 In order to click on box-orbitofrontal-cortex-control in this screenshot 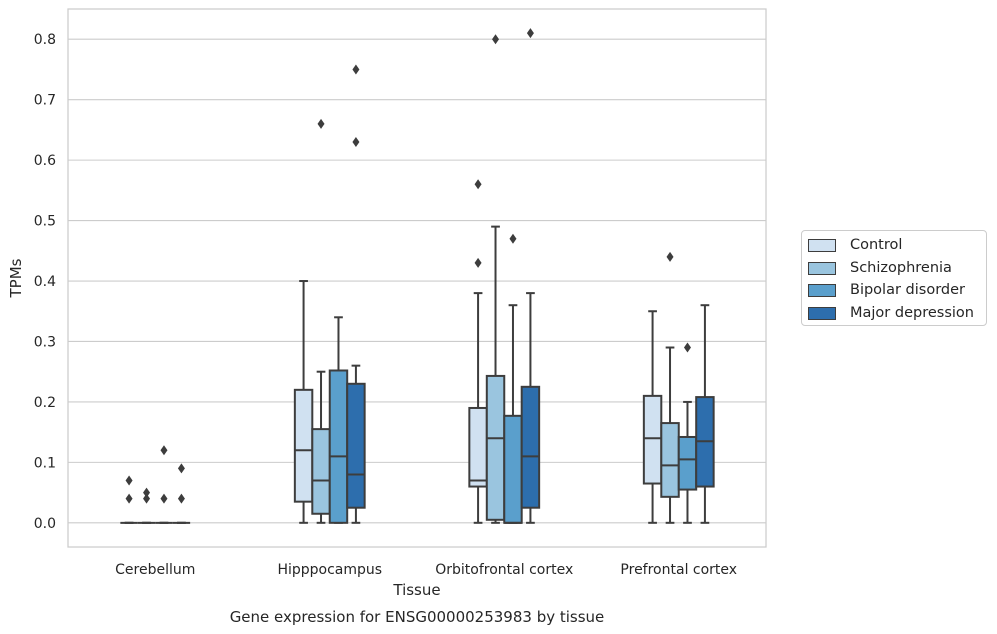, I will do `click(478, 351)`.